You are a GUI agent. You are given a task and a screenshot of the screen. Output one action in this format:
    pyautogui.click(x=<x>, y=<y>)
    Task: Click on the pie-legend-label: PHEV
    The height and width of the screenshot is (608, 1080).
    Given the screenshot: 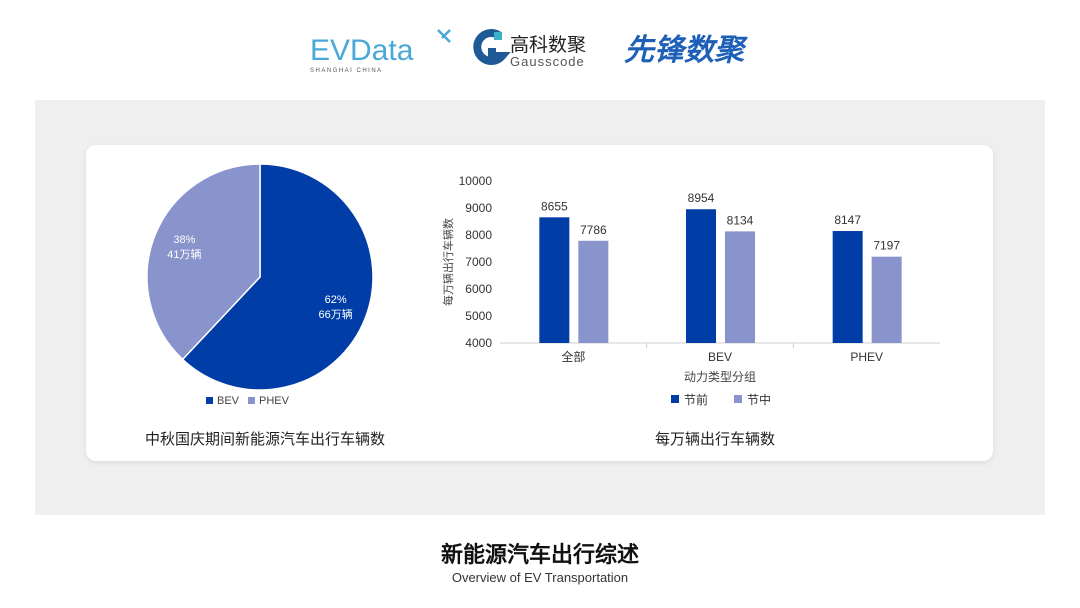 What is the action you would take?
    pyautogui.click(x=274, y=401)
    